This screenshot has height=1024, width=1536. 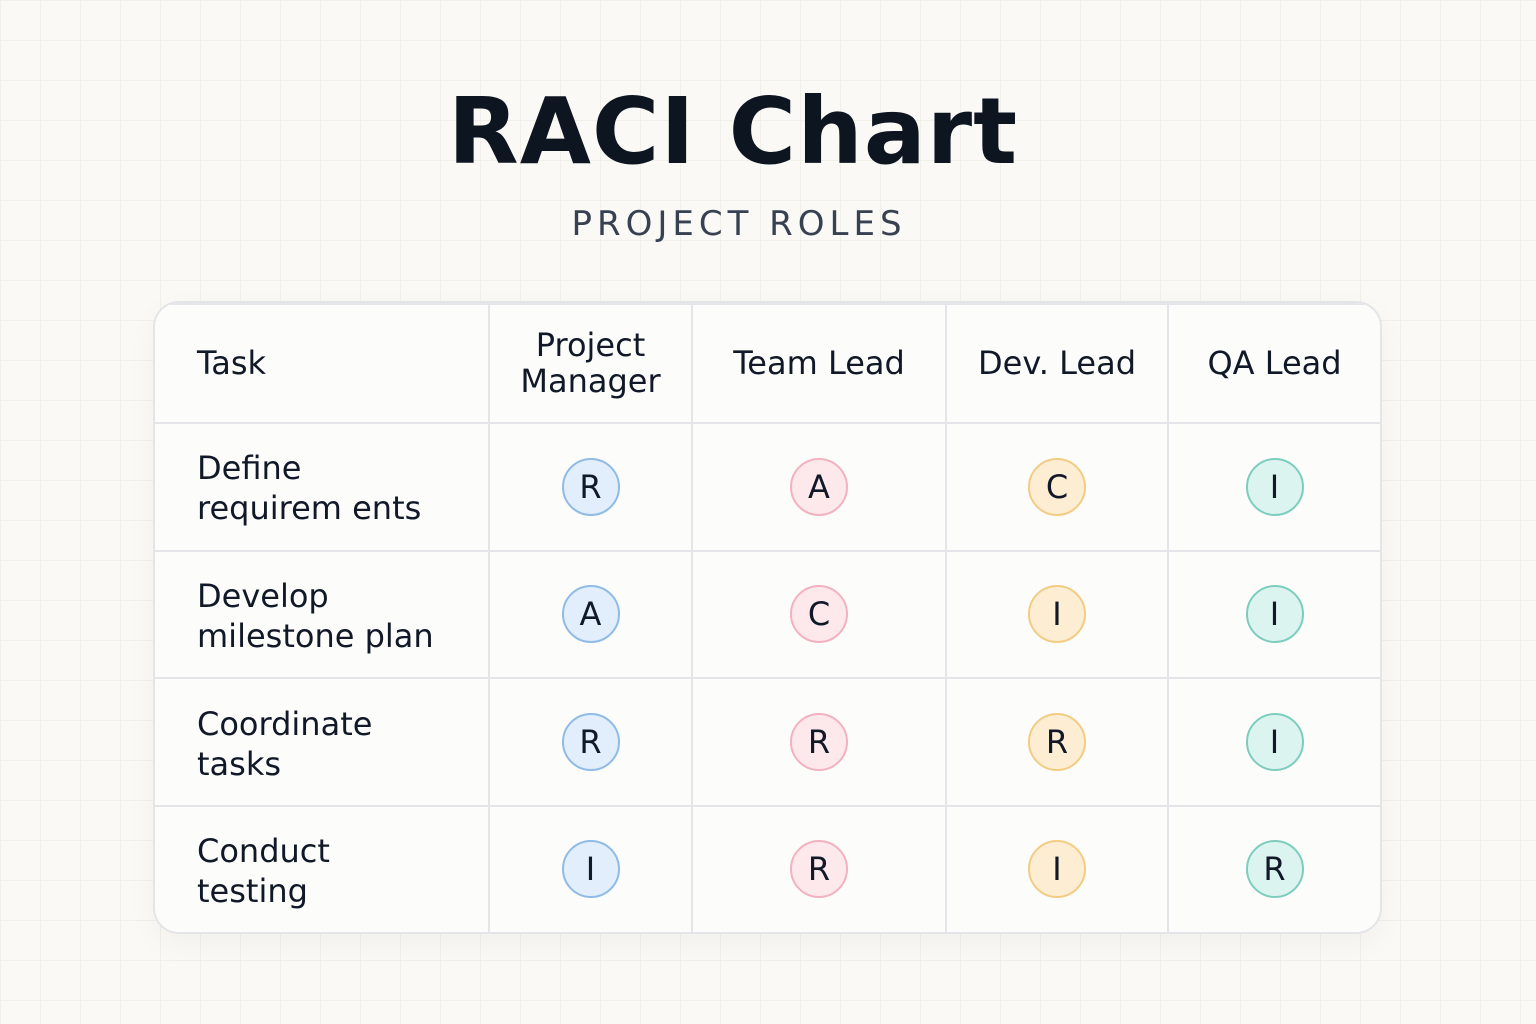 I want to click on task-cell: Coordinate tasks, so click(x=322, y=742).